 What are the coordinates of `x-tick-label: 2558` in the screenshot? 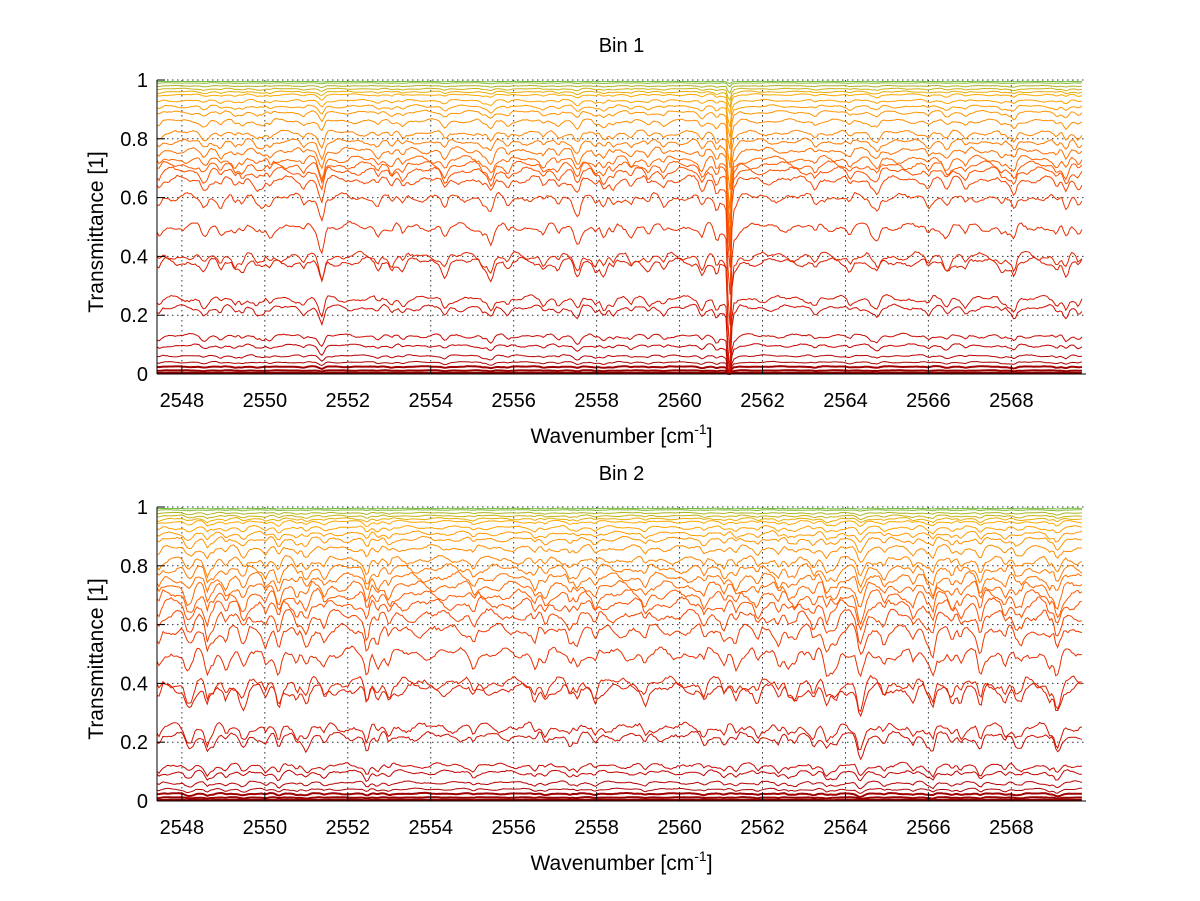 It's located at (596, 401).